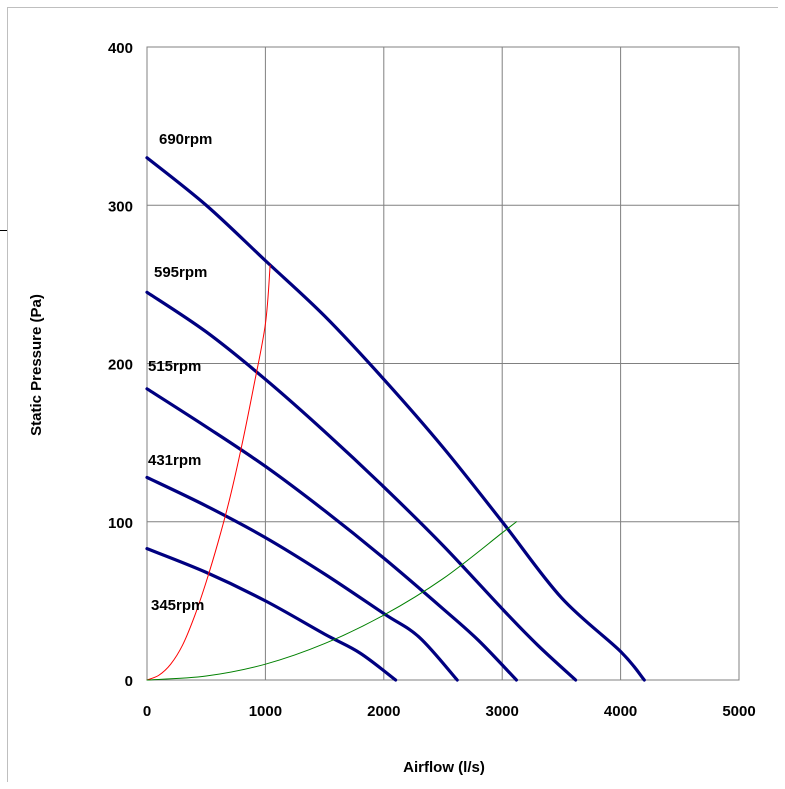 This screenshot has height=789, width=785. I want to click on y-tick-label: 0, so click(129, 681).